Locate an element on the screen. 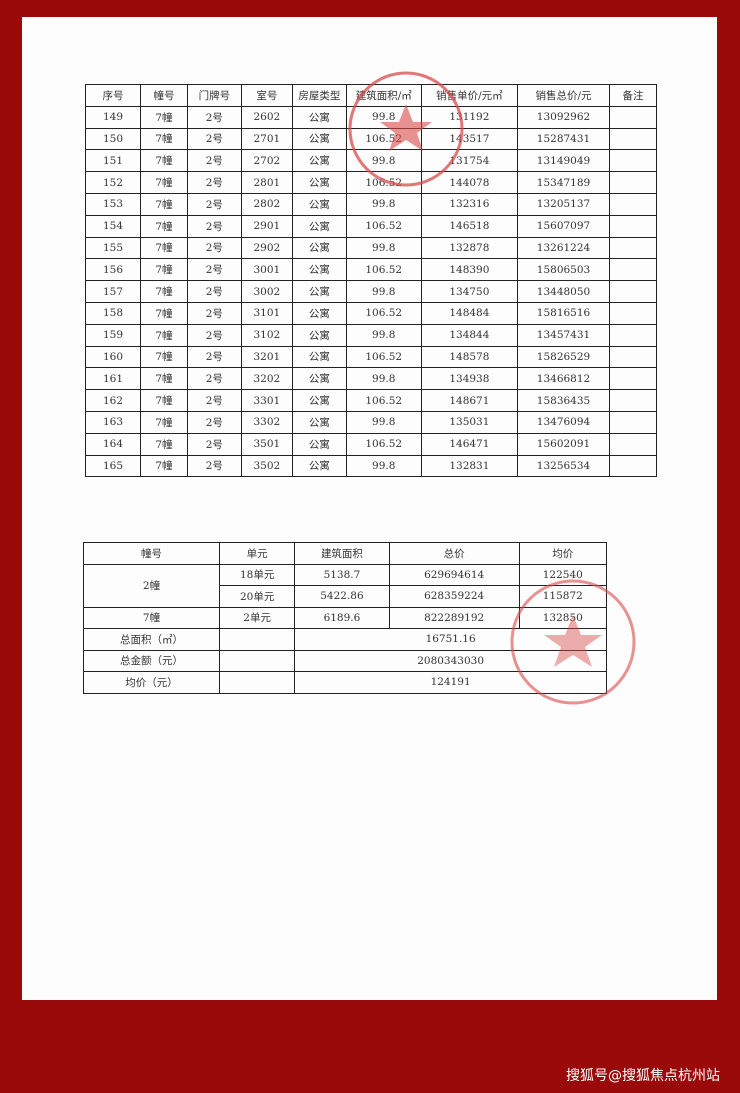  cell: 15287431 is located at coordinates (563, 139).